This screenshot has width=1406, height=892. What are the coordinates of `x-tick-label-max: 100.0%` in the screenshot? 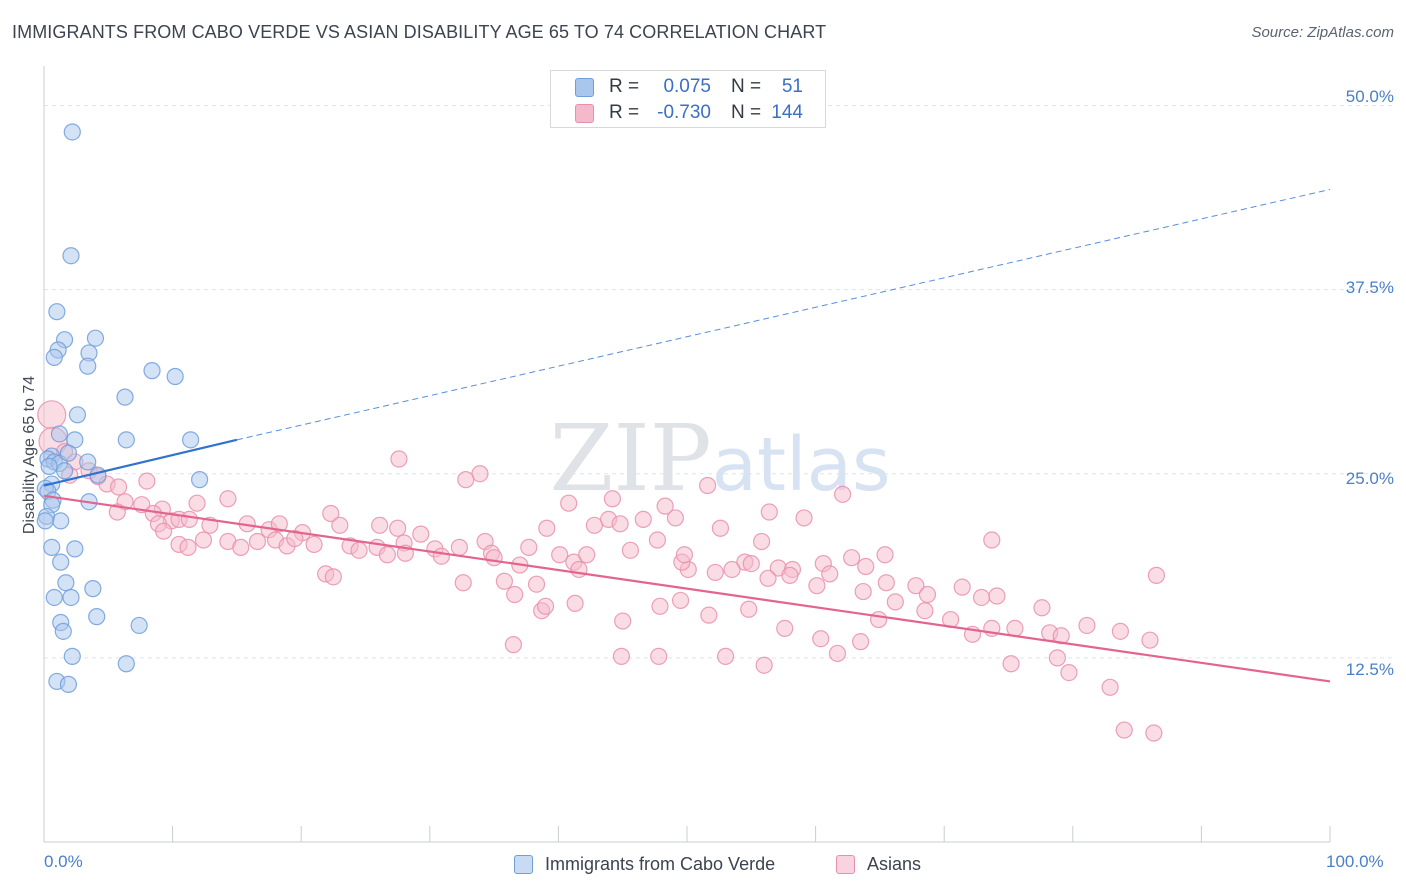 It's located at (1355, 861).